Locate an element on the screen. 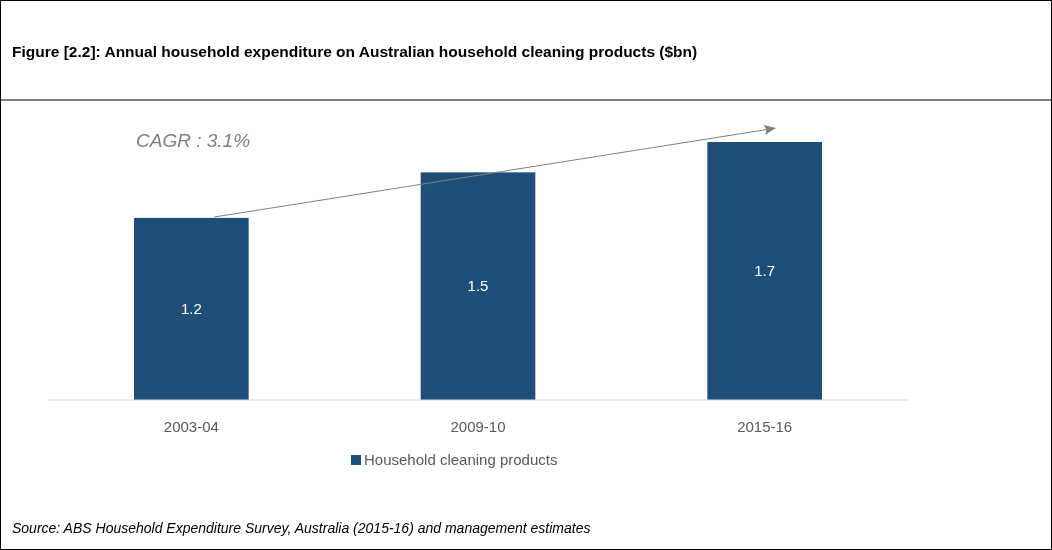  x-tick-label: 2009-10 is located at coordinates (478, 426).